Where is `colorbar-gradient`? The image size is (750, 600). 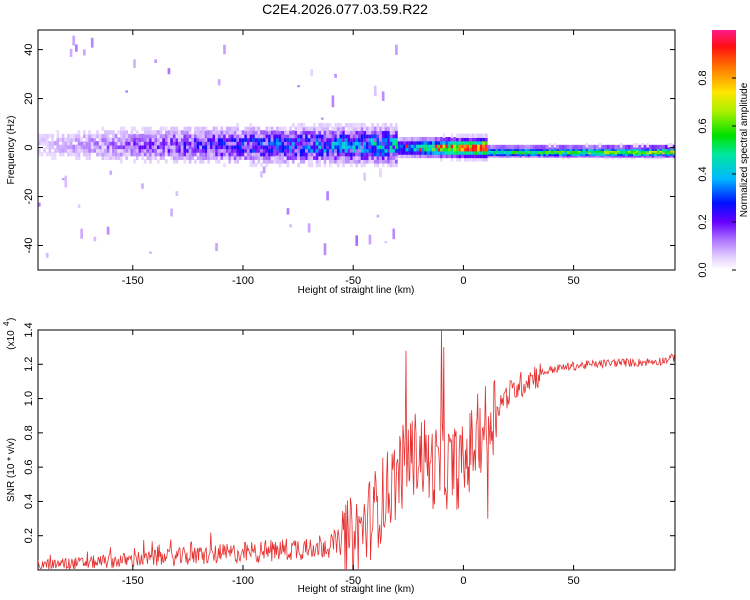 colorbar-gradient is located at coordinates (724, 150).